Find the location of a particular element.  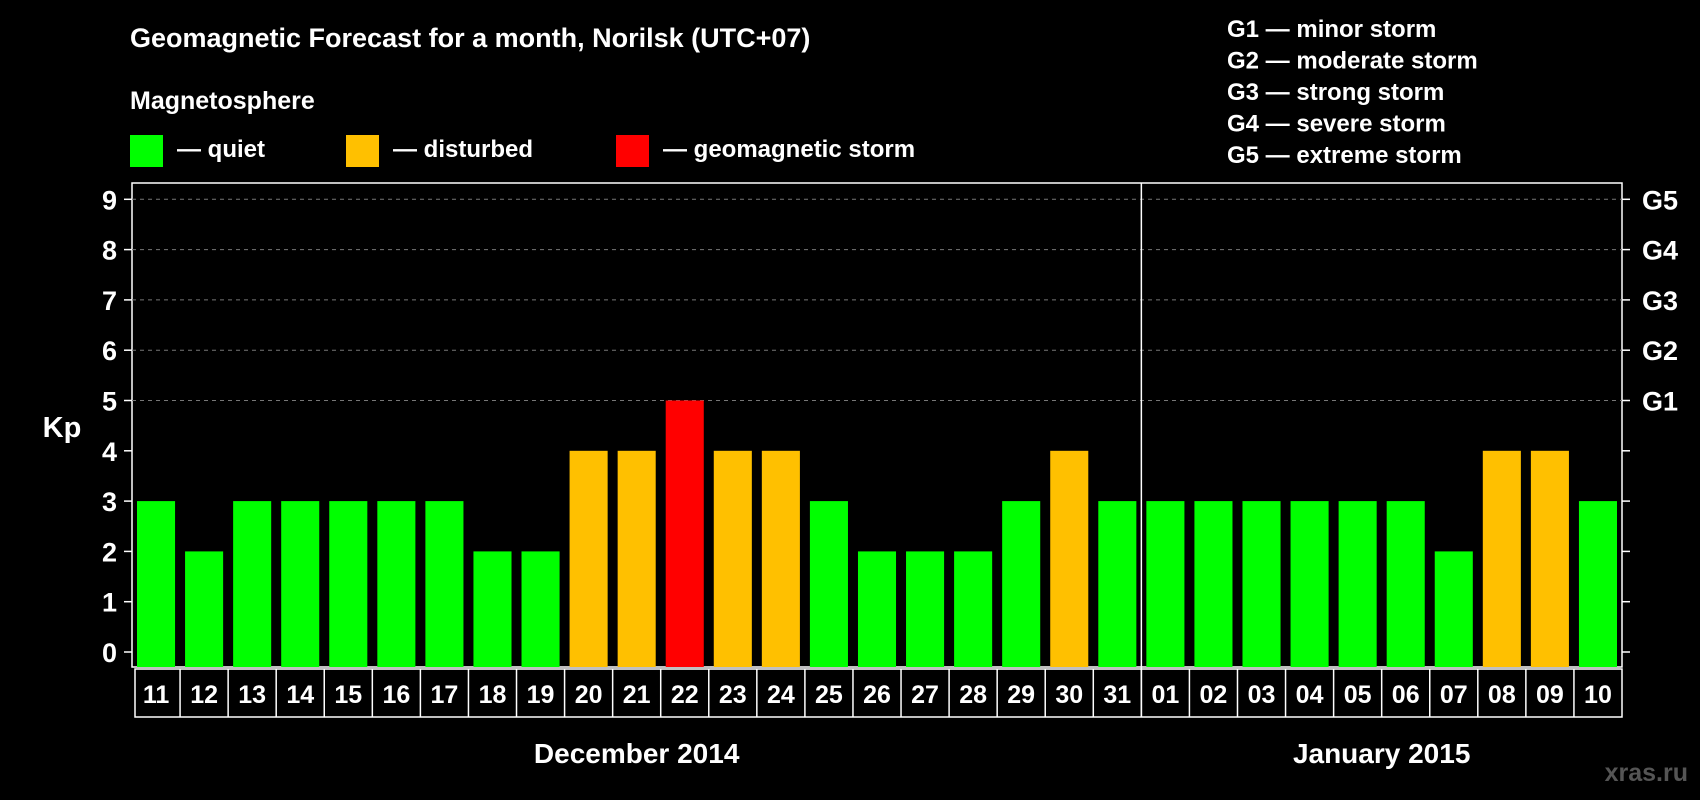

day-label-17: 28 is located at coordinates (973, 695).